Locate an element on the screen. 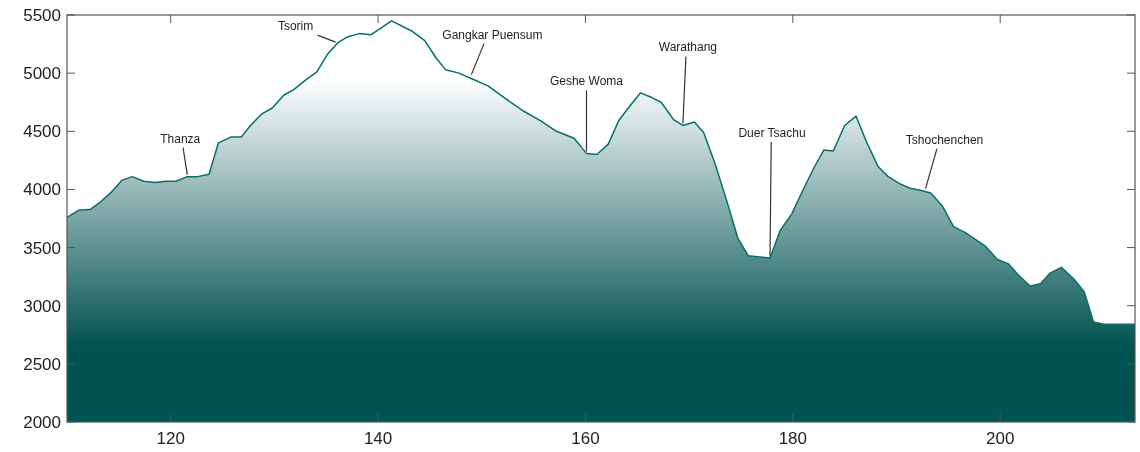 This screenshot has width=1140, height=452. x-tick-label: 120 is located at coordinates (170, 438).